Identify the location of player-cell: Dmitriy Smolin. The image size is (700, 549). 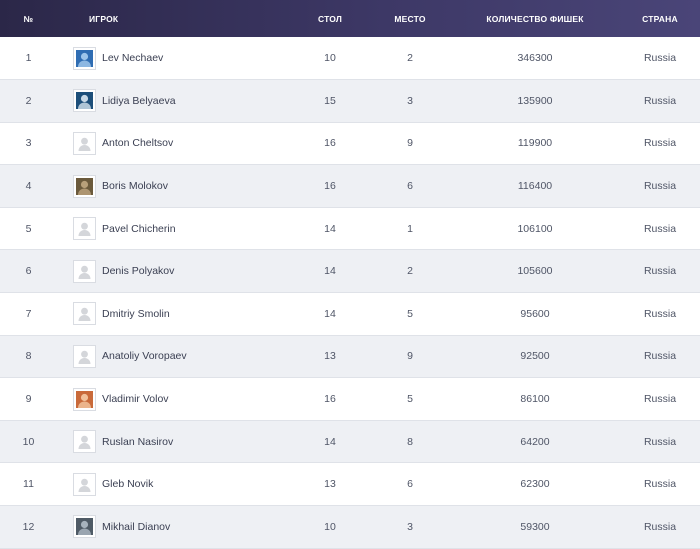
(173, 314).